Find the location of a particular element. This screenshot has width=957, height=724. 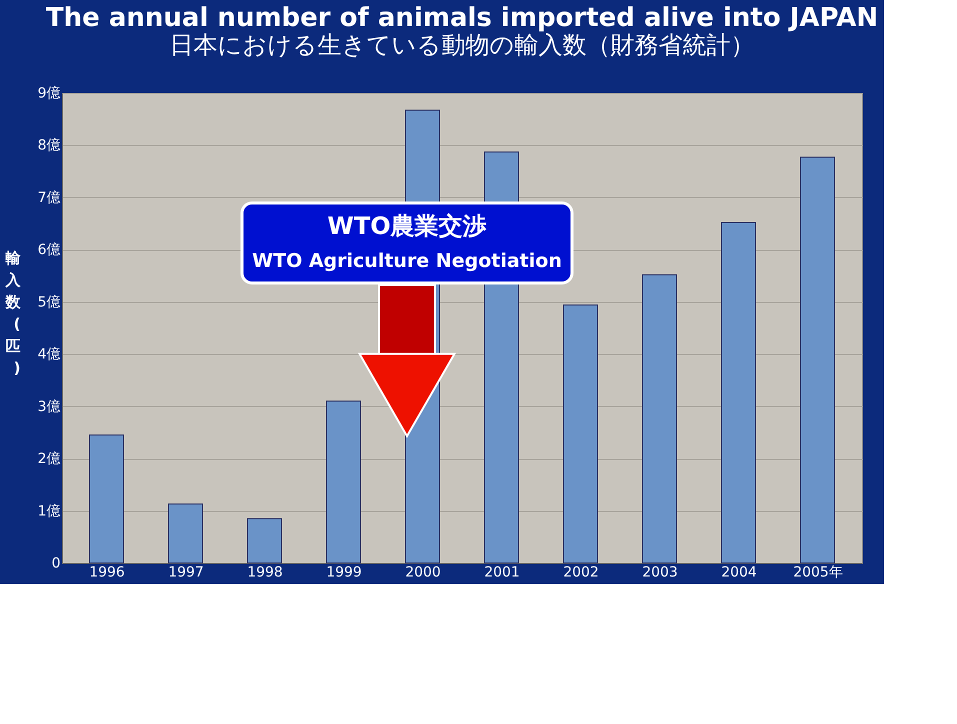

x-tick-label: 2002 is located at coordinates (581, 572).